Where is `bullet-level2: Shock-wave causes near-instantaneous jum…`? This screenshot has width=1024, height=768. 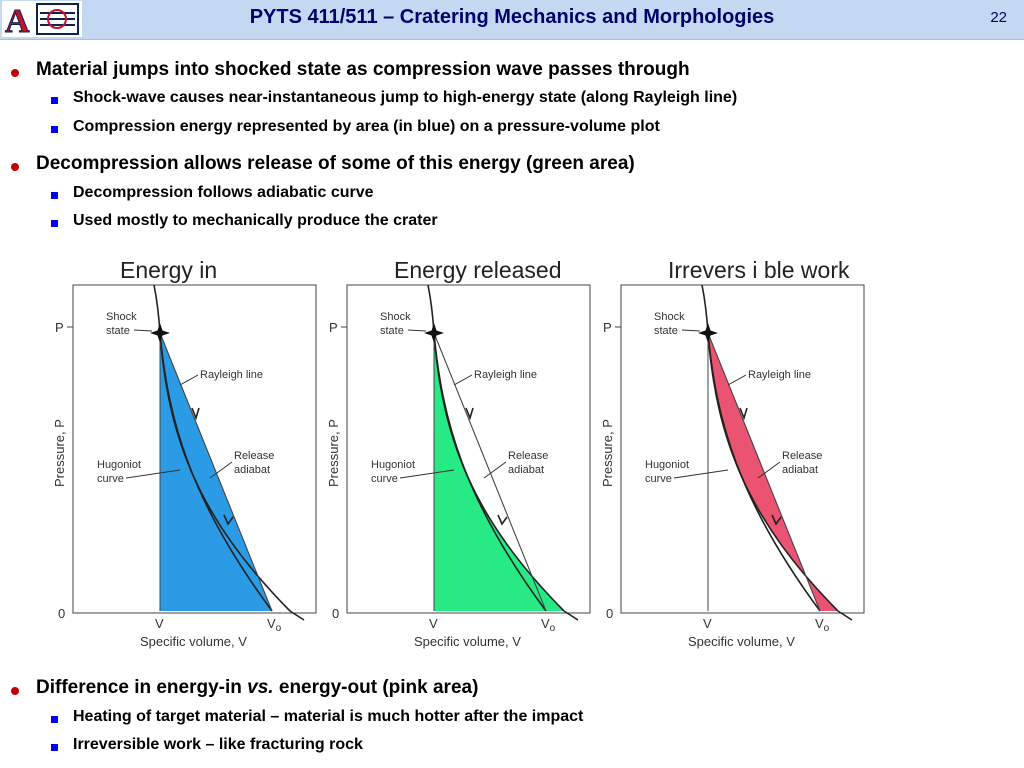 bullet-level2: Shock-wave causes near-instantaneous jum… is located at coordinates (368, 98).